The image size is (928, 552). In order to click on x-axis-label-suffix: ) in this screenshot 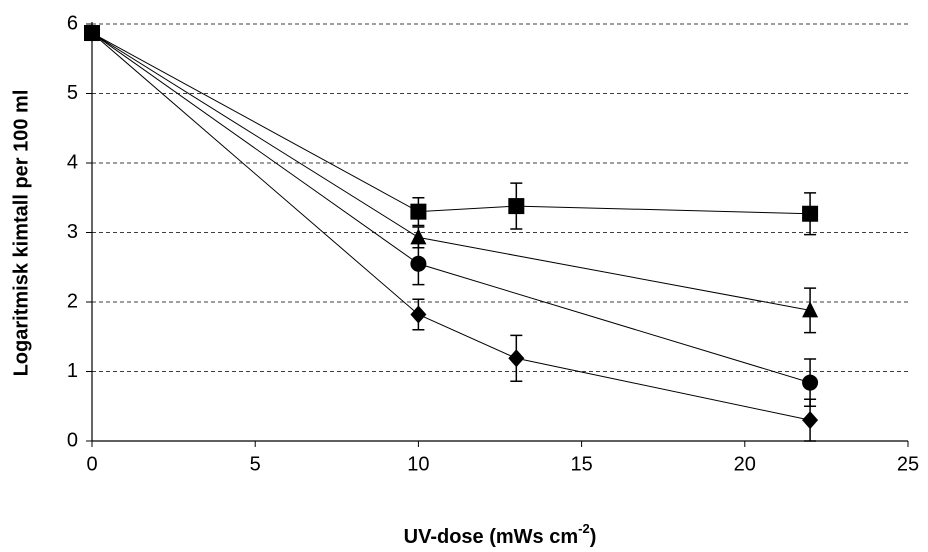, I will do `click(593, 537)`.